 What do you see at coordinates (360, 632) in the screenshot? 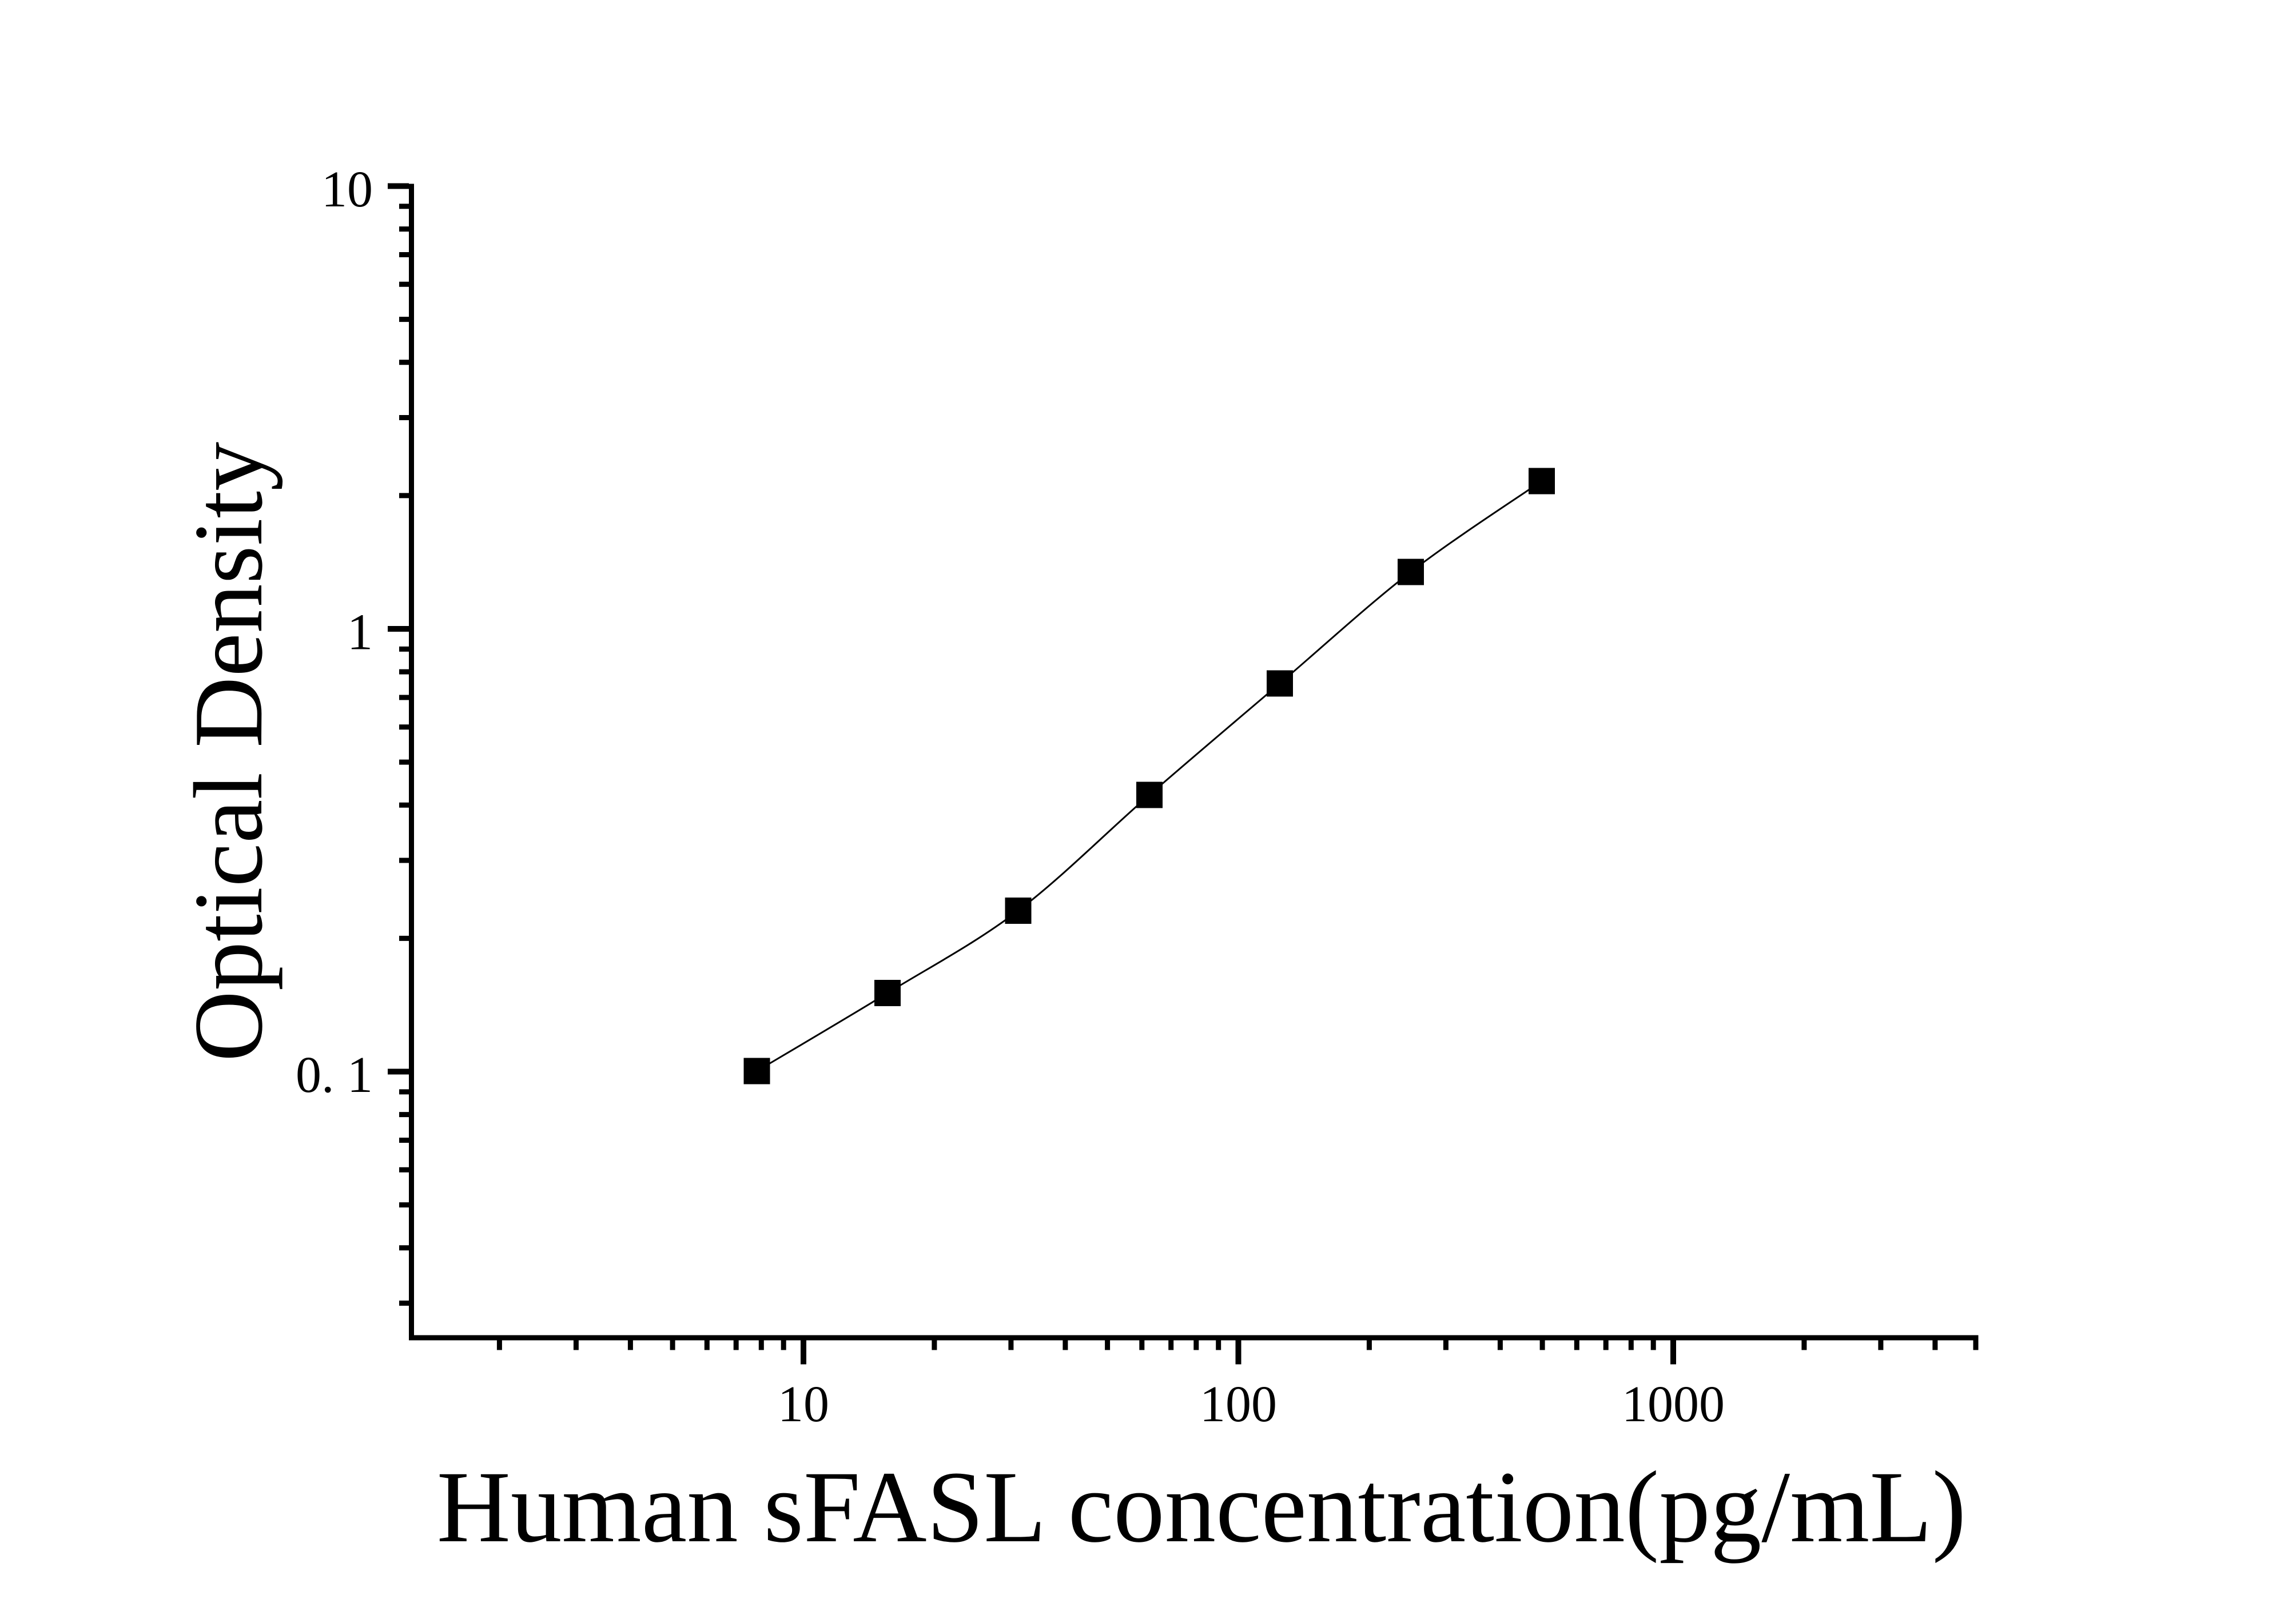
I see `svg-text: 1` at bounding box center [360, 632].